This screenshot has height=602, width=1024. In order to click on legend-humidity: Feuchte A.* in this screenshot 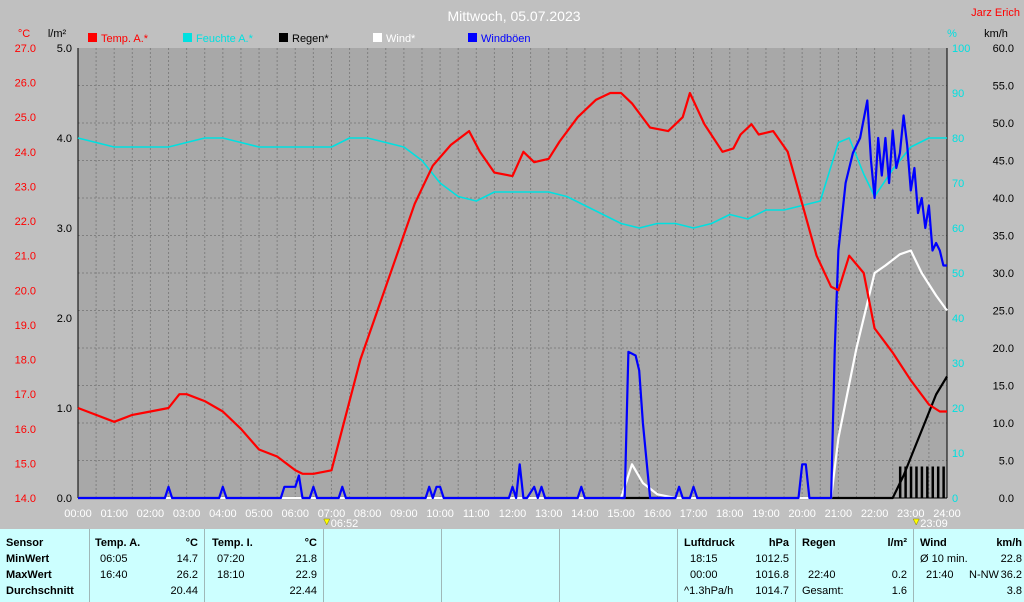, I will do `click(225, 39)`.